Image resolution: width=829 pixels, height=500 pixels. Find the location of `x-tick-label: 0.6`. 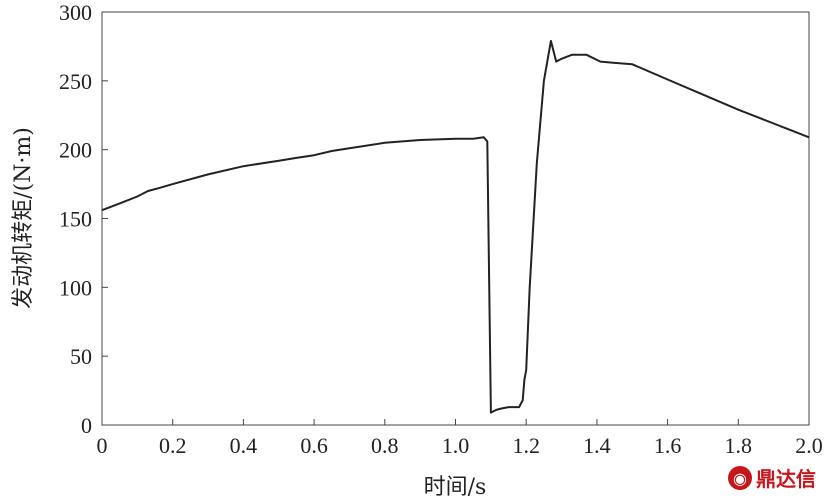

x-tick-label: 0.6 is located at coordinates (314, 445).